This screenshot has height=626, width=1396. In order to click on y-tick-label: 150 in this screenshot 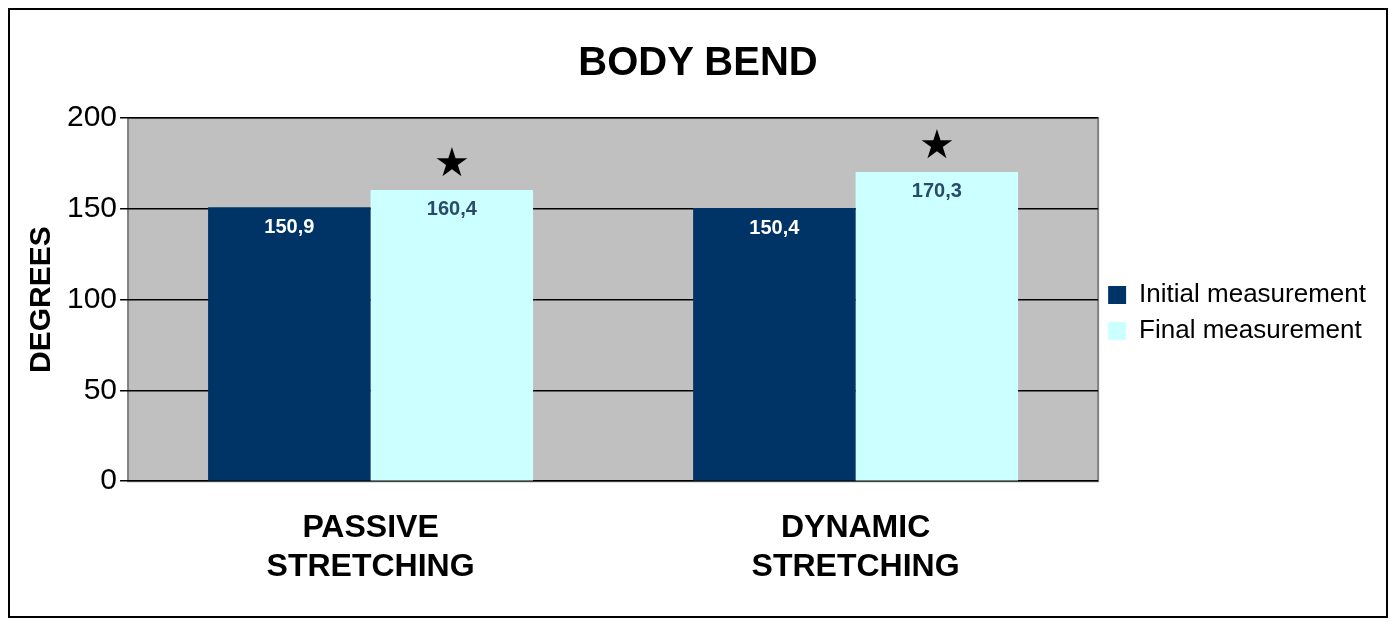, I will do `click(92, 207)`.